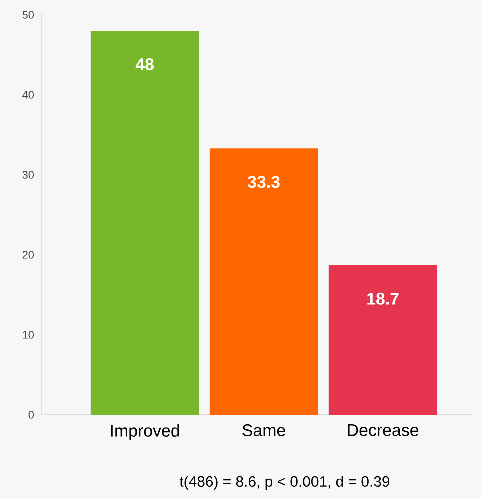 The width and height of the screenshot is (481, 499). Describe the element at coordinates (28, 335) in the screenshot. I see `y-tick-label: 10` at that location.